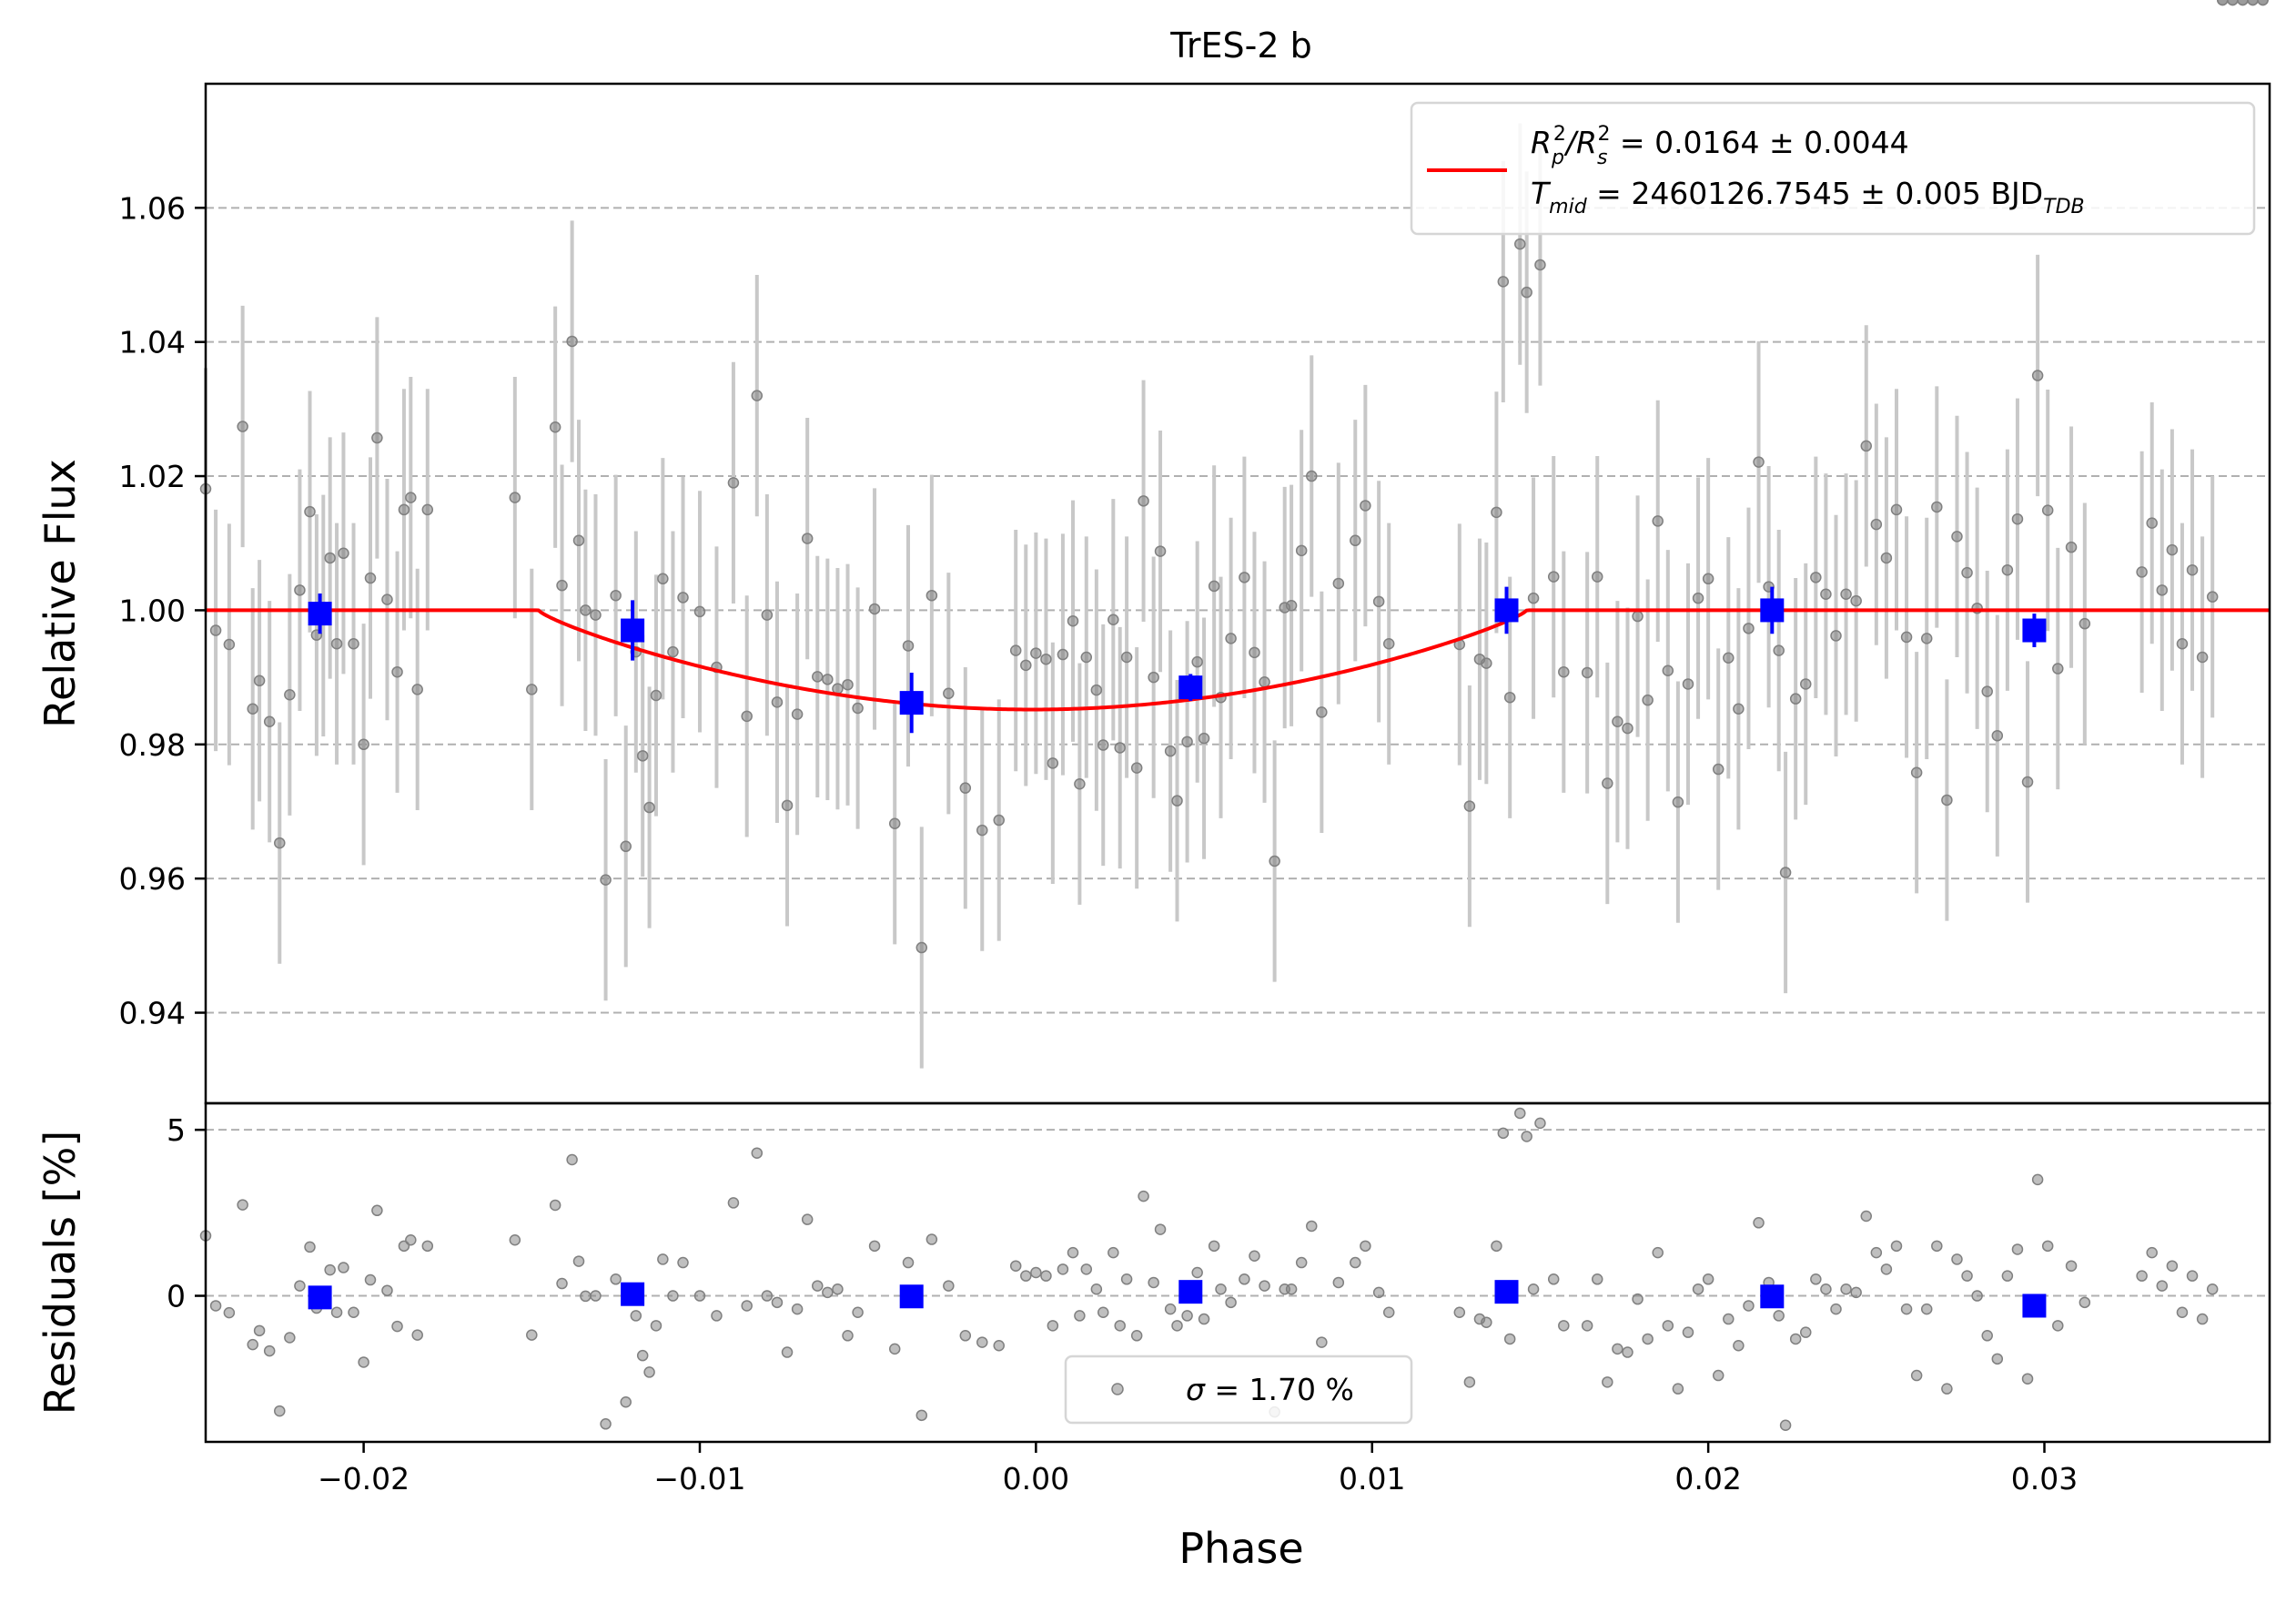 The width and height of the screenshot is (2296, 1603). What do you see at coordinates (1833, 168) in the screenshot?
I see `flux-legend-box` at bounding box center [1833, 168].